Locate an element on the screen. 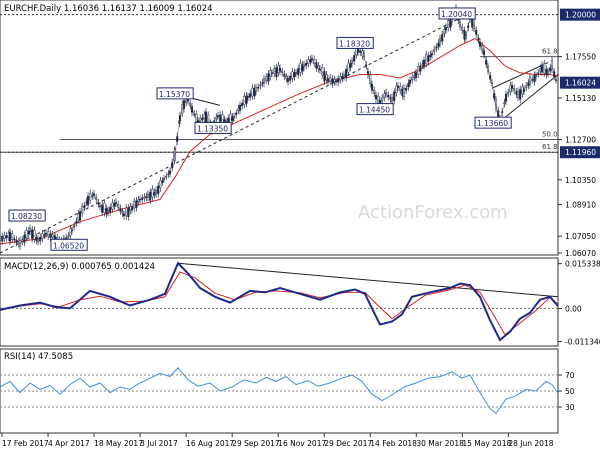  price-tick-6: 1.10350 is located at coordinates (580, 180).